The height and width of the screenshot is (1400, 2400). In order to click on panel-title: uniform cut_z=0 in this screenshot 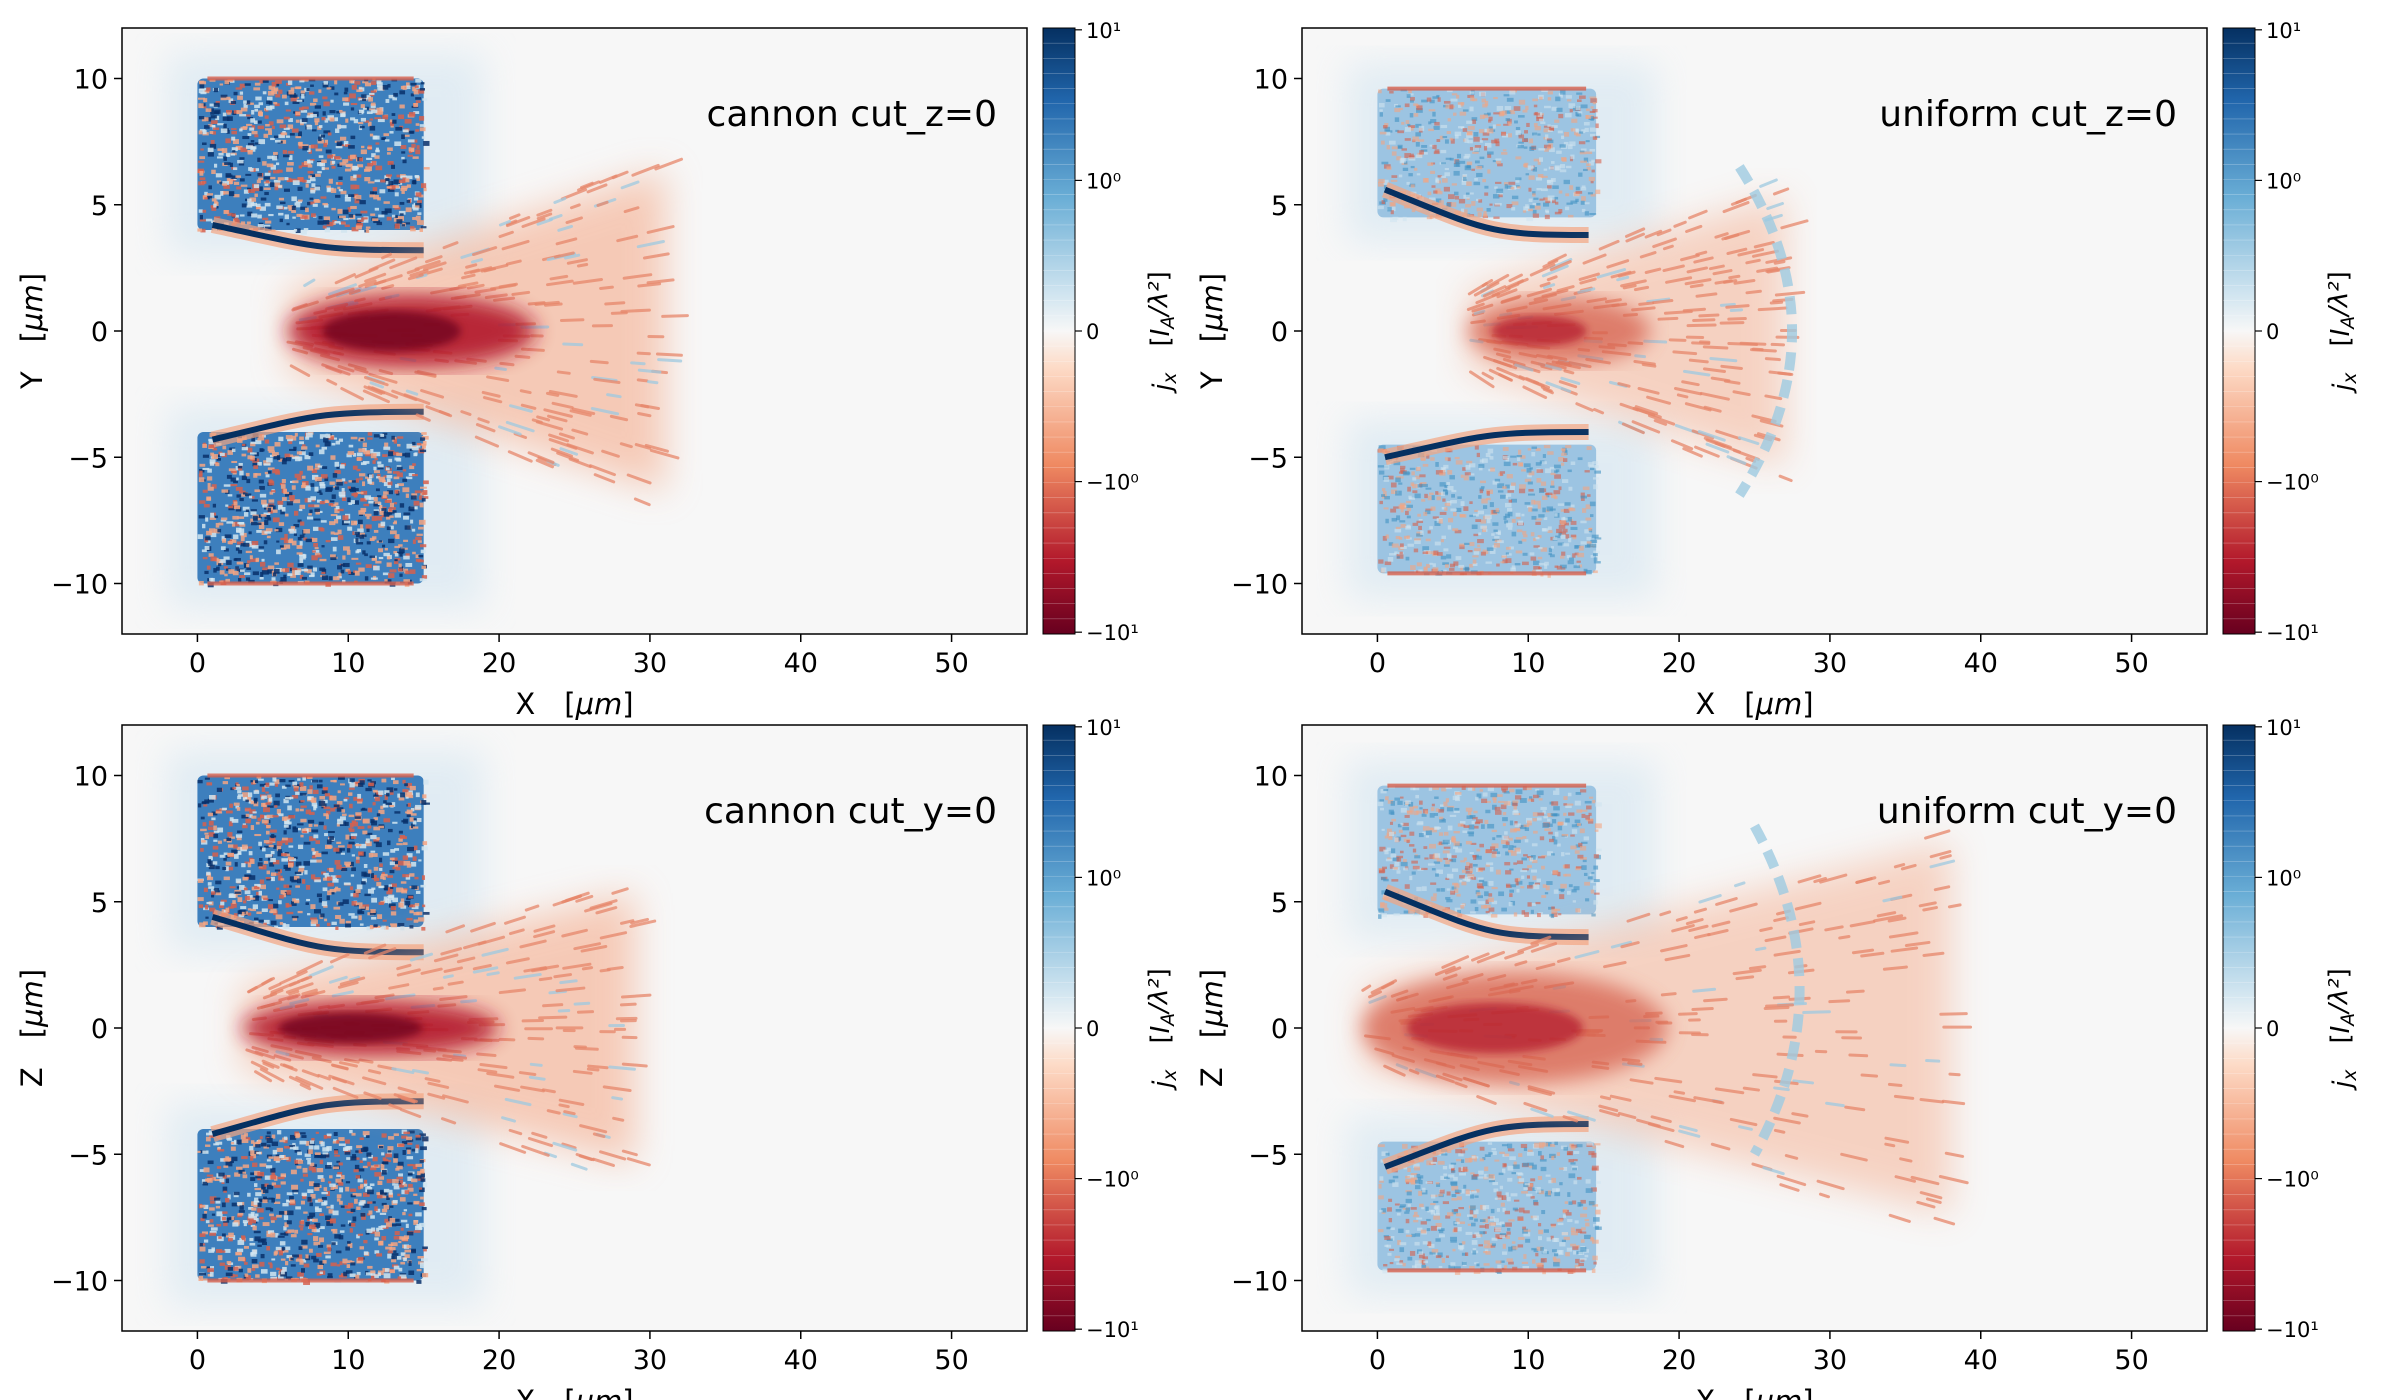, I will do `click(2028, 114)`.